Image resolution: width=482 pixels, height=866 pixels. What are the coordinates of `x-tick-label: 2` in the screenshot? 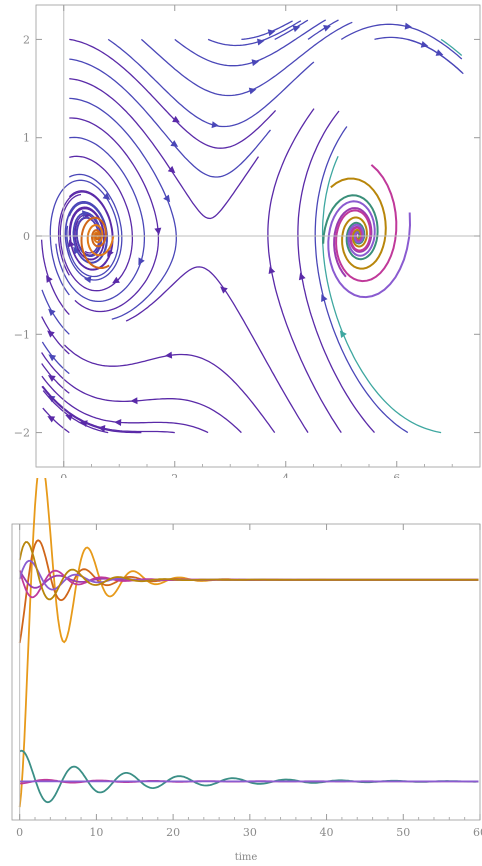 It's located at (174, 475).